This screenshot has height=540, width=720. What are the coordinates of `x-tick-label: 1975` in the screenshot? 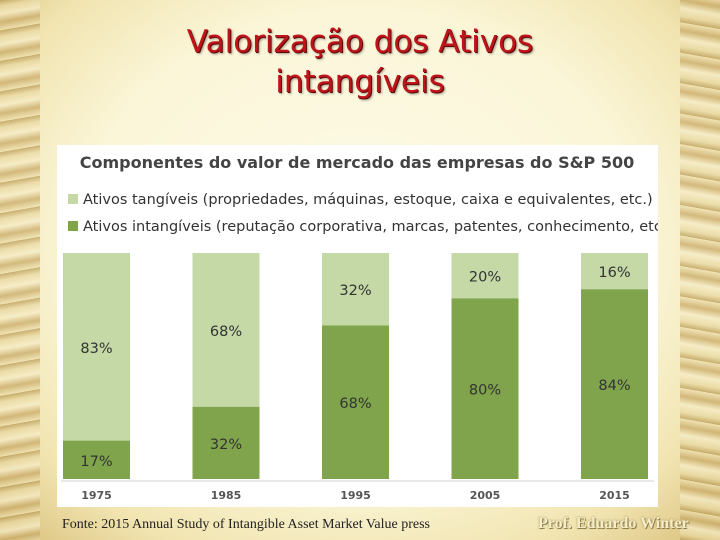 It's located at (96, 495).